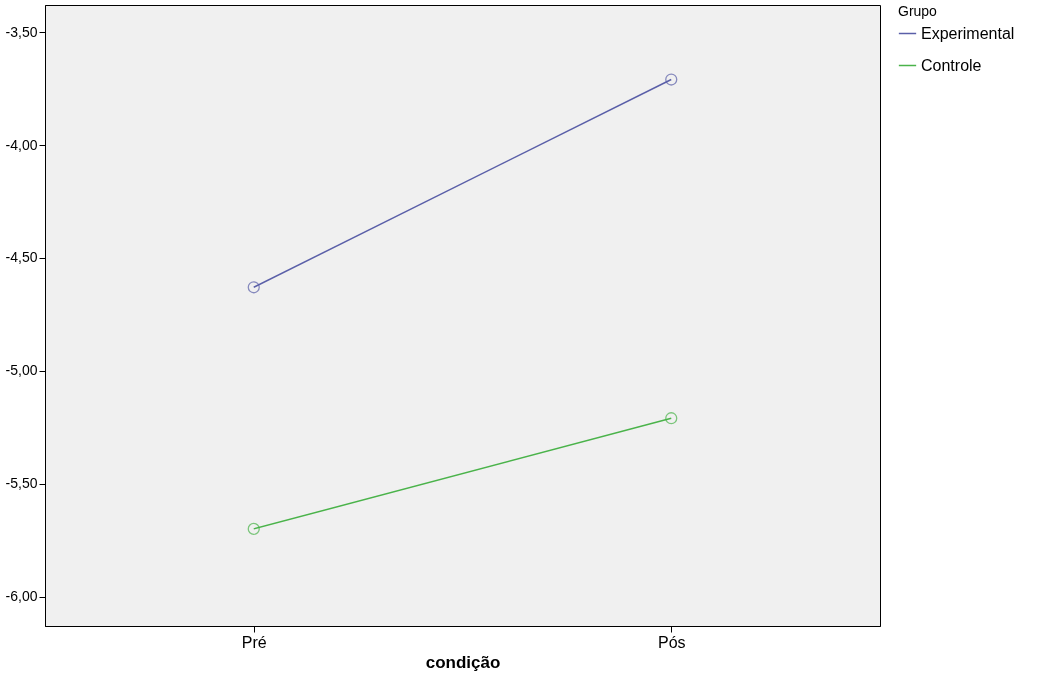 This screenshot has height=693, width=1038. Describe the element at coordinates (21, 257) in the screenshot. I see `y-tick-label: -4,50` at that location.